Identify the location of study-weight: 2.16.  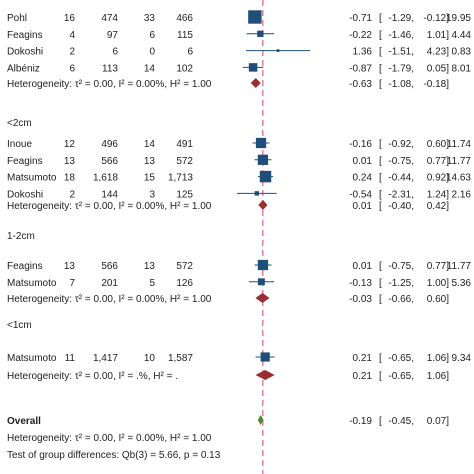
(462, 194).